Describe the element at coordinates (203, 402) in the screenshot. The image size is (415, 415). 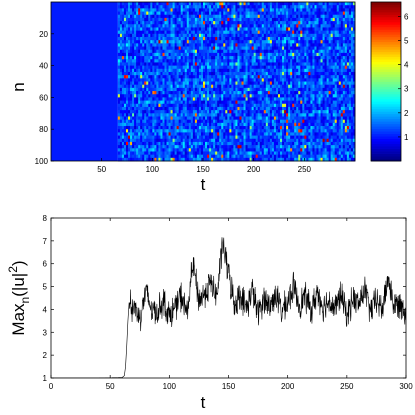
I see `line-x-axis-label: t` at that location.